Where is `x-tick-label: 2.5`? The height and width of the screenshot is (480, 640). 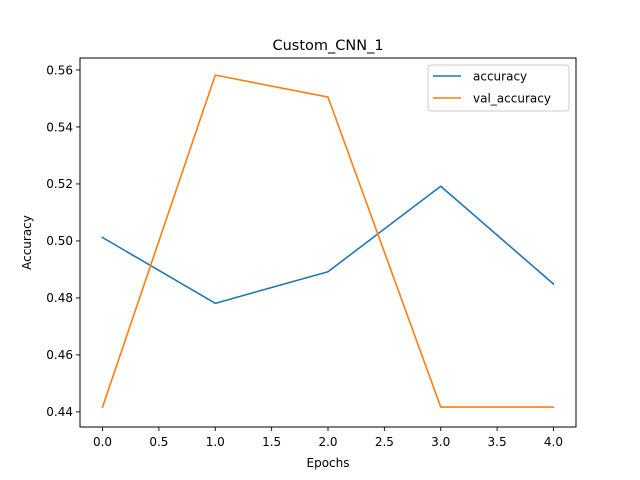
x-tick-label: 2.5 is located at coordinates (384, 442).